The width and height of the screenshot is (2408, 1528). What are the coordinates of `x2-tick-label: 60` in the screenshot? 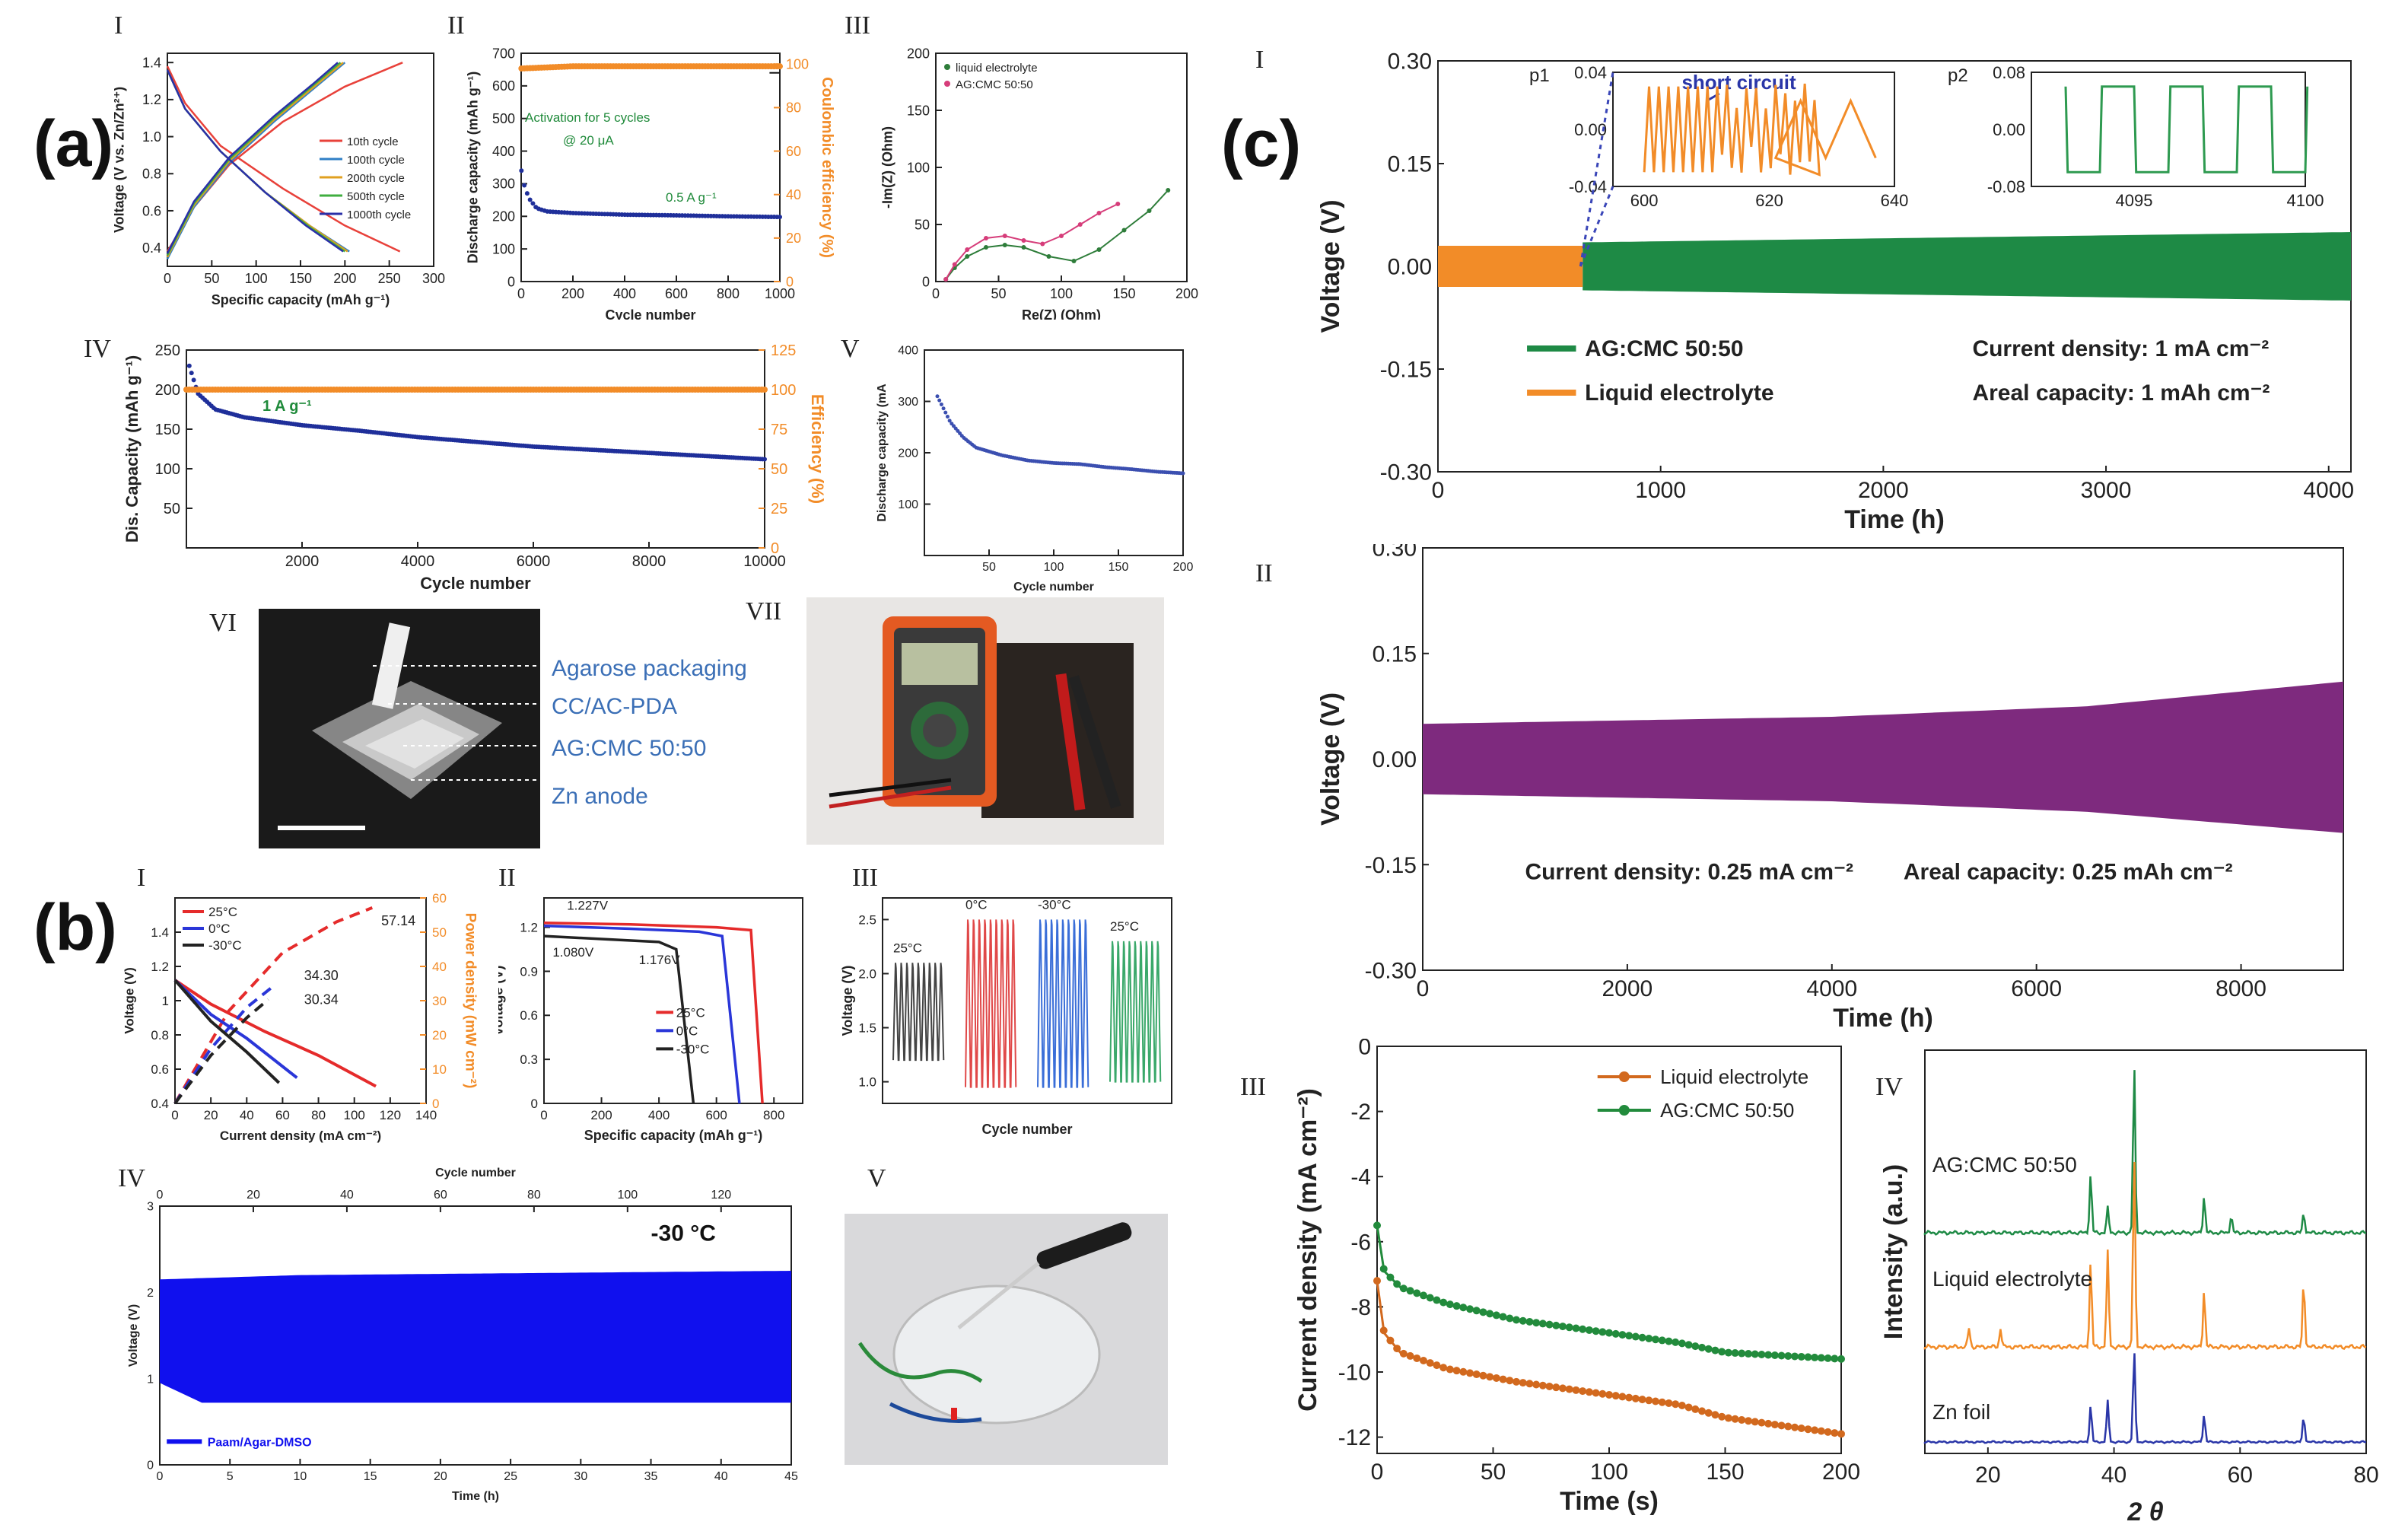 It's located at (440, 1196).